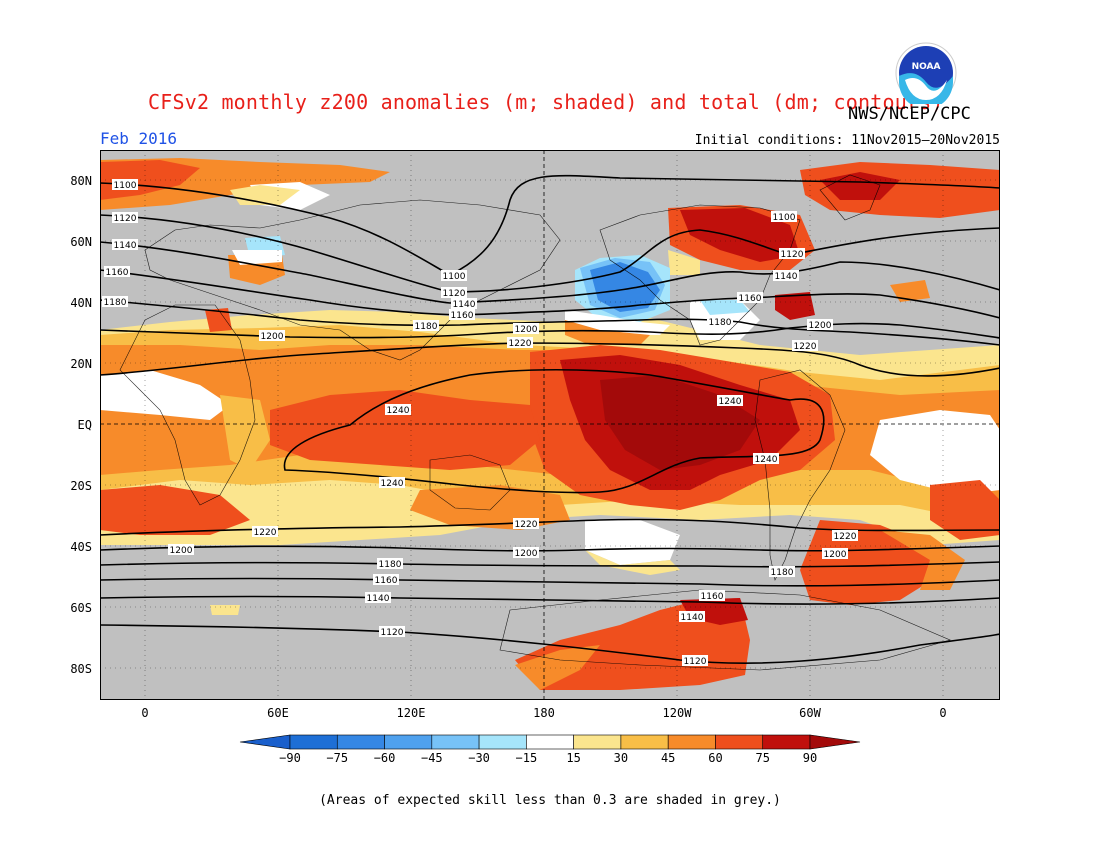  I want to click on lat-label-40s: 40S, so click(81, 547).